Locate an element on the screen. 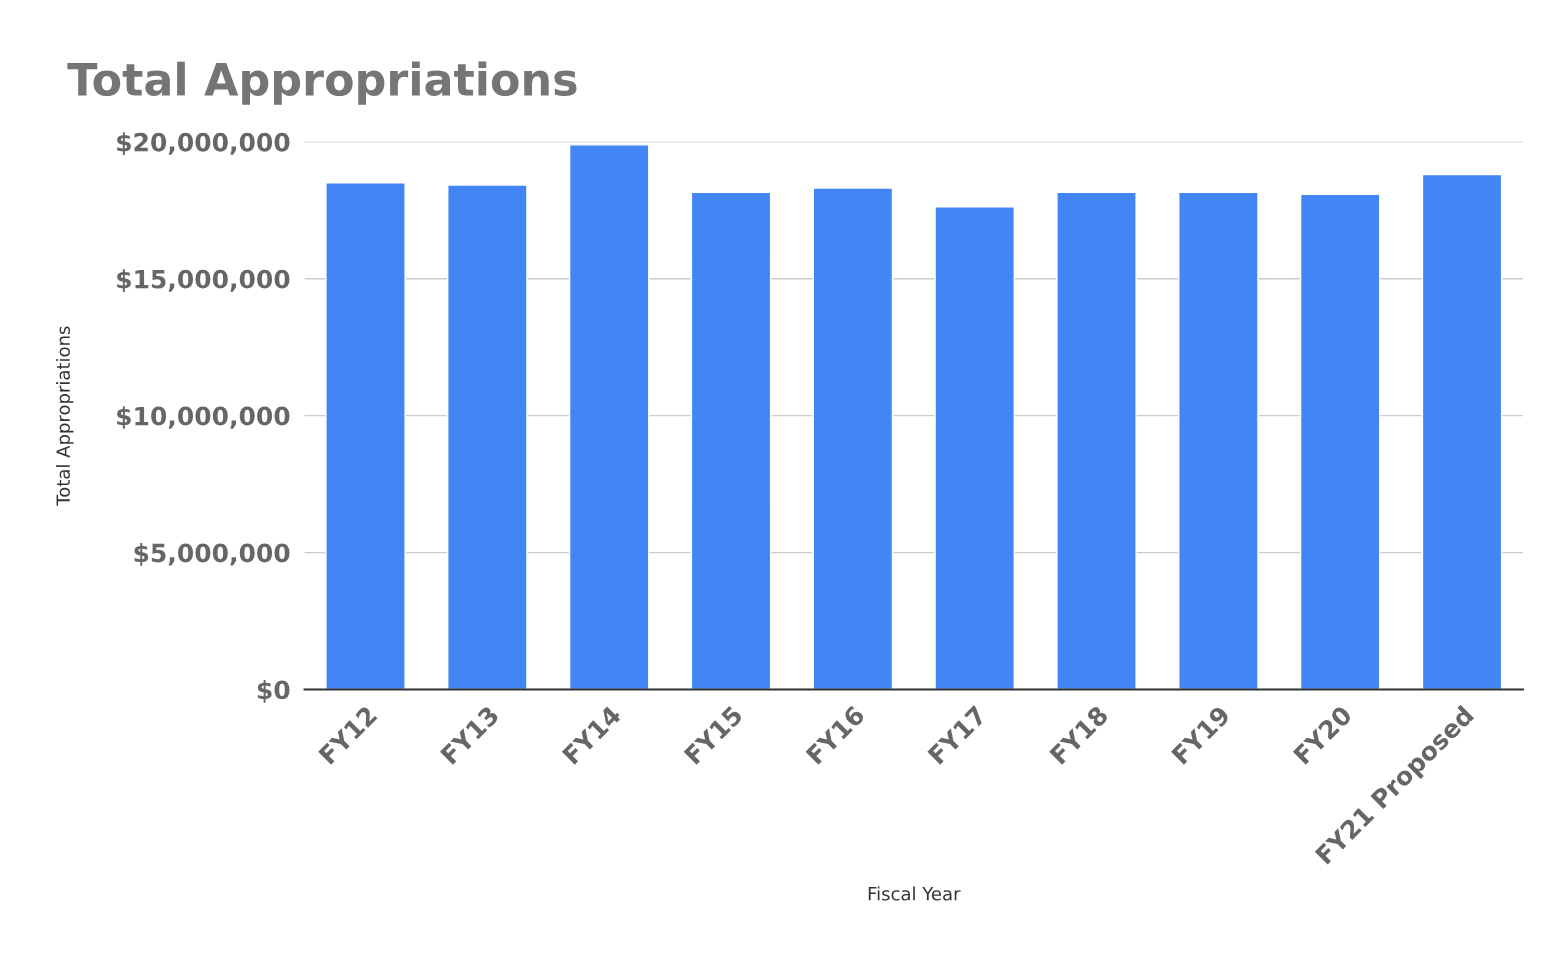 This screenshot has width=1562, height=978. chart-title: Total Appropriations is located at coordinates (322, 83).